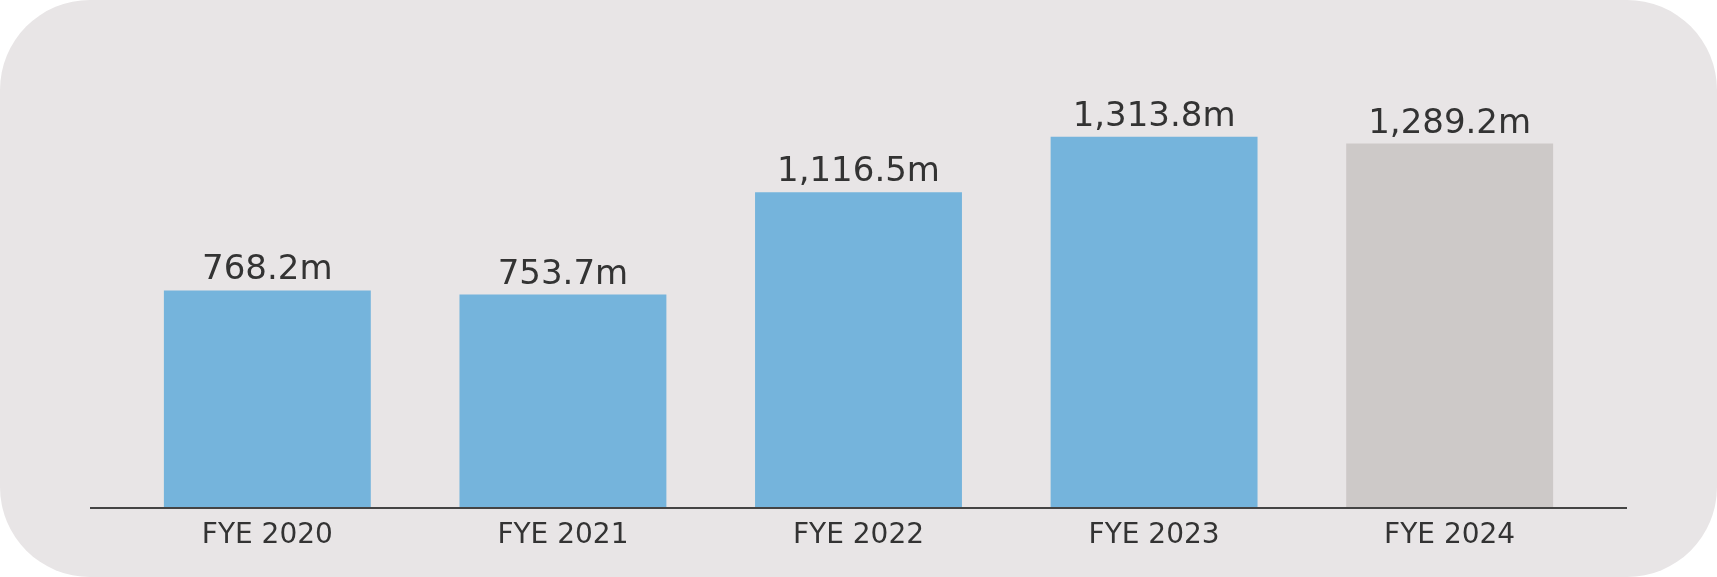 Image resolution: width=1717 pixels, height=577 pixels. What do you see at coordinates (1450, 120) in the screenshot?
I see `data-label: 1,289.2m` at bounding box center [1450, 120].